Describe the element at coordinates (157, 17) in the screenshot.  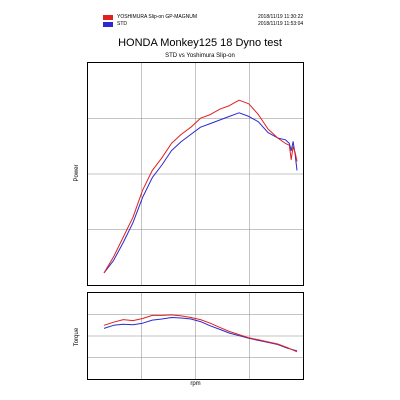
I see `legend-label-yoshimura: YOSHIMURA Slip-on GP-MAGNUM` at that location.